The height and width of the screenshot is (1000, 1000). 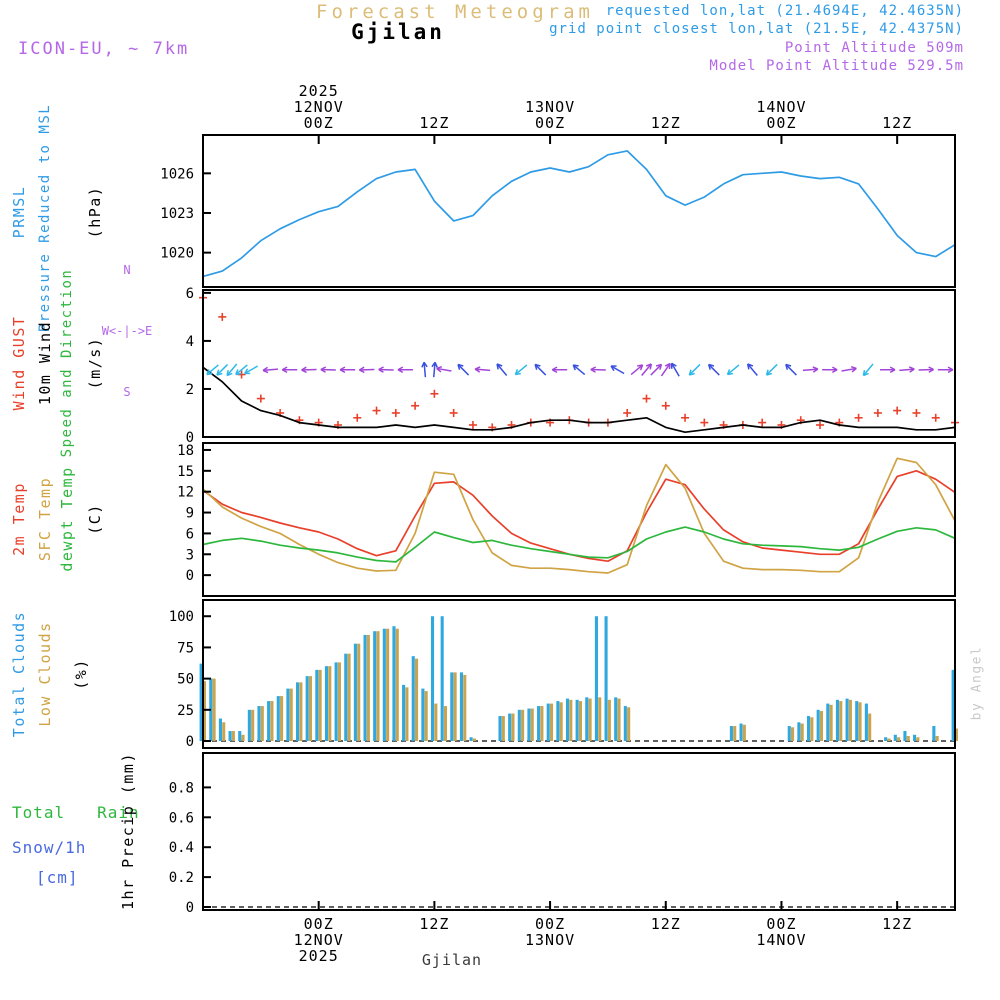 I want to click on temp-units-label: (C), so click(x=95, y=519).